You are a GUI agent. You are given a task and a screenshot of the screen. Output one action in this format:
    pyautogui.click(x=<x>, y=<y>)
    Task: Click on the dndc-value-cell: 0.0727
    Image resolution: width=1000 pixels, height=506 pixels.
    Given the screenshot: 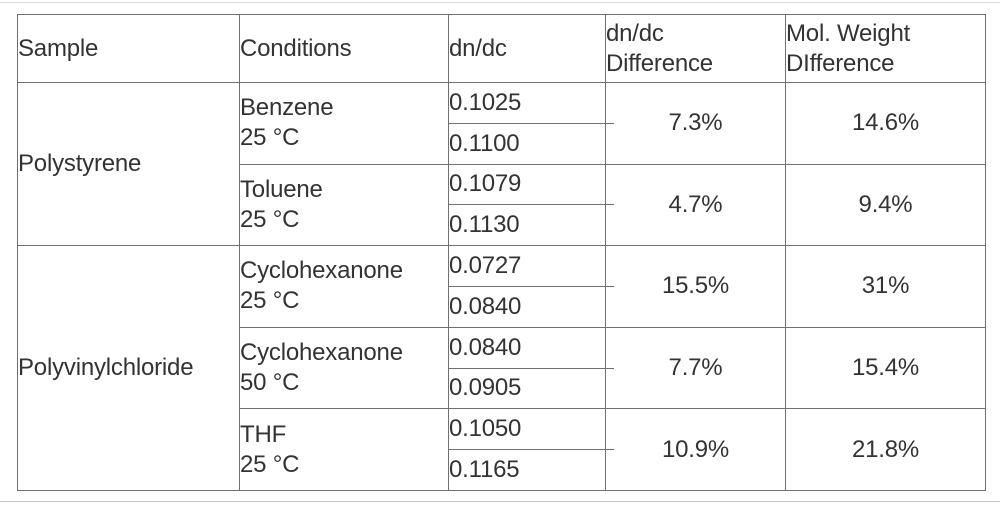 What is the action you would take?
    pyautogui.click(x=531, y=266)
    